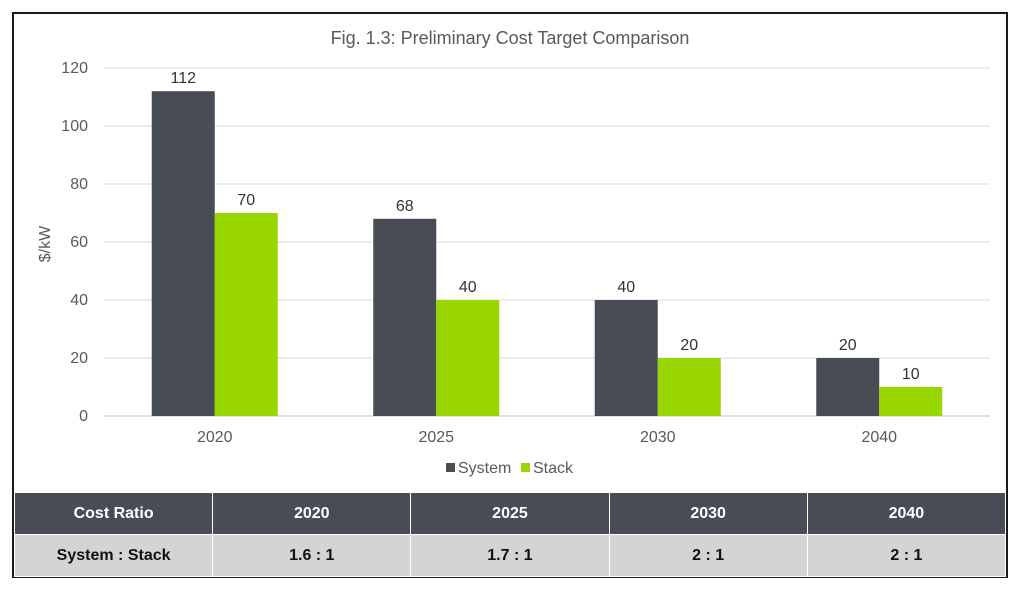 The height and width of the screenshot is (591, 1018). I want to click on y-tick-label: 60, so click(79, 242).